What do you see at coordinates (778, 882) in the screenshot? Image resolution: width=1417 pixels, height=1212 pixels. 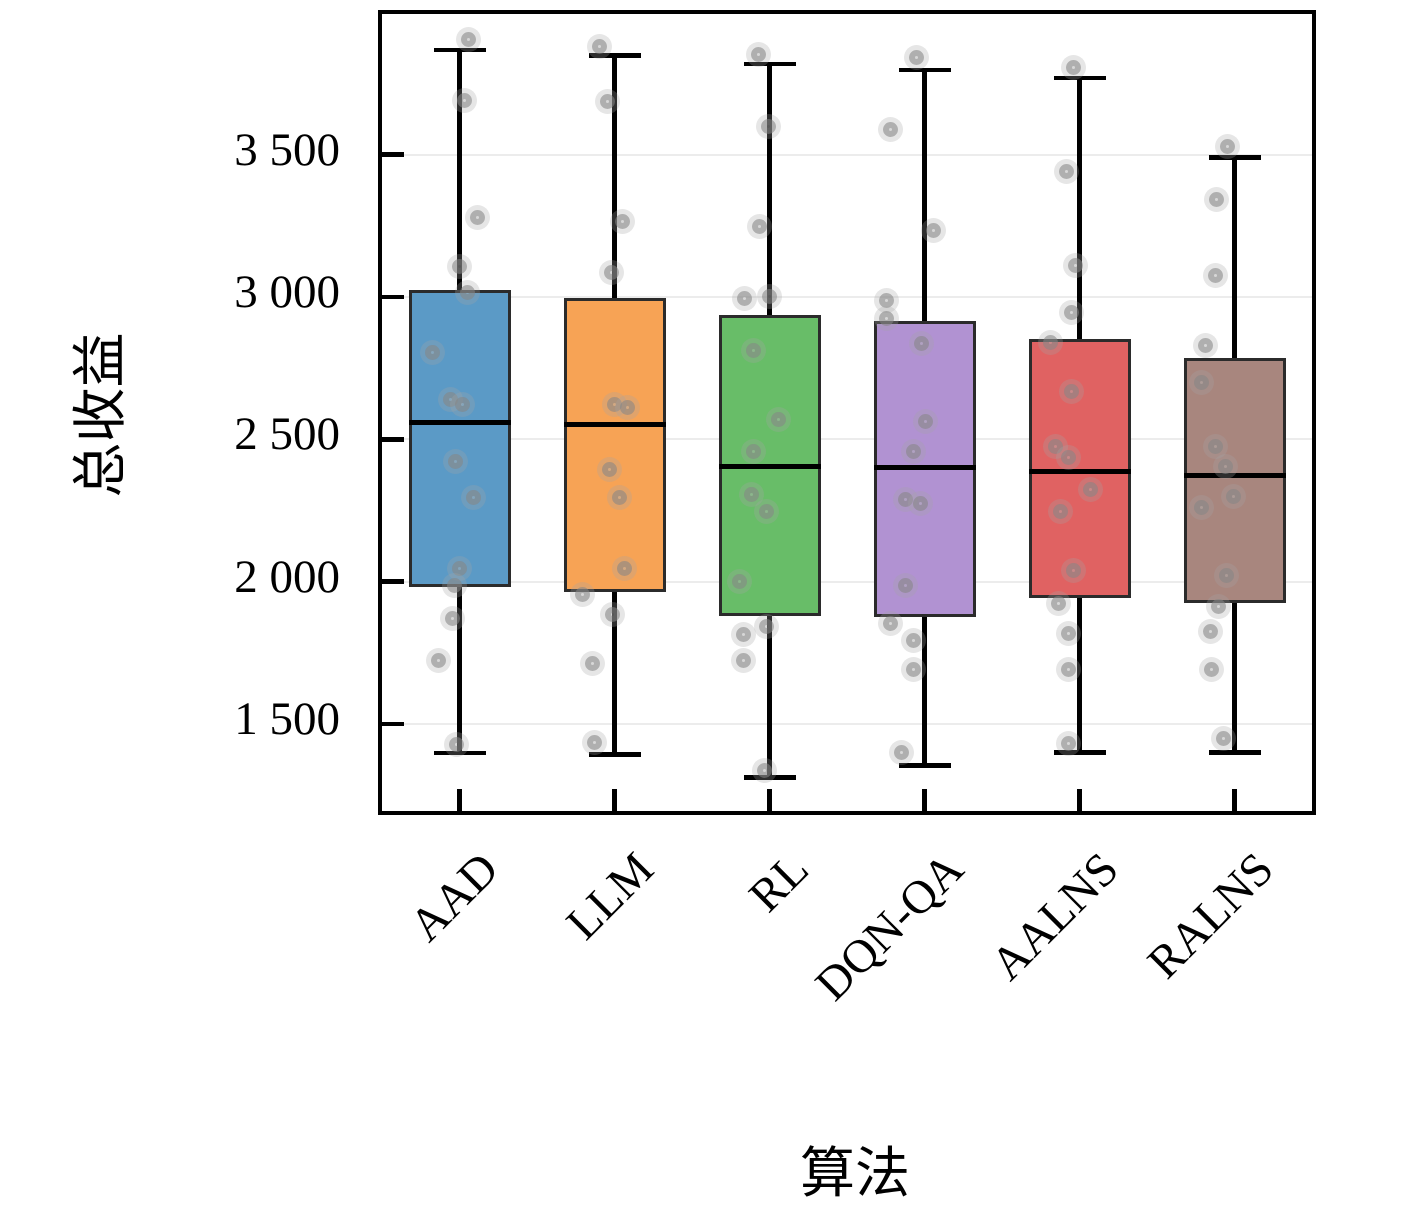 I see `x-tick-label-RL: RL` at bounding box center [778, 882].